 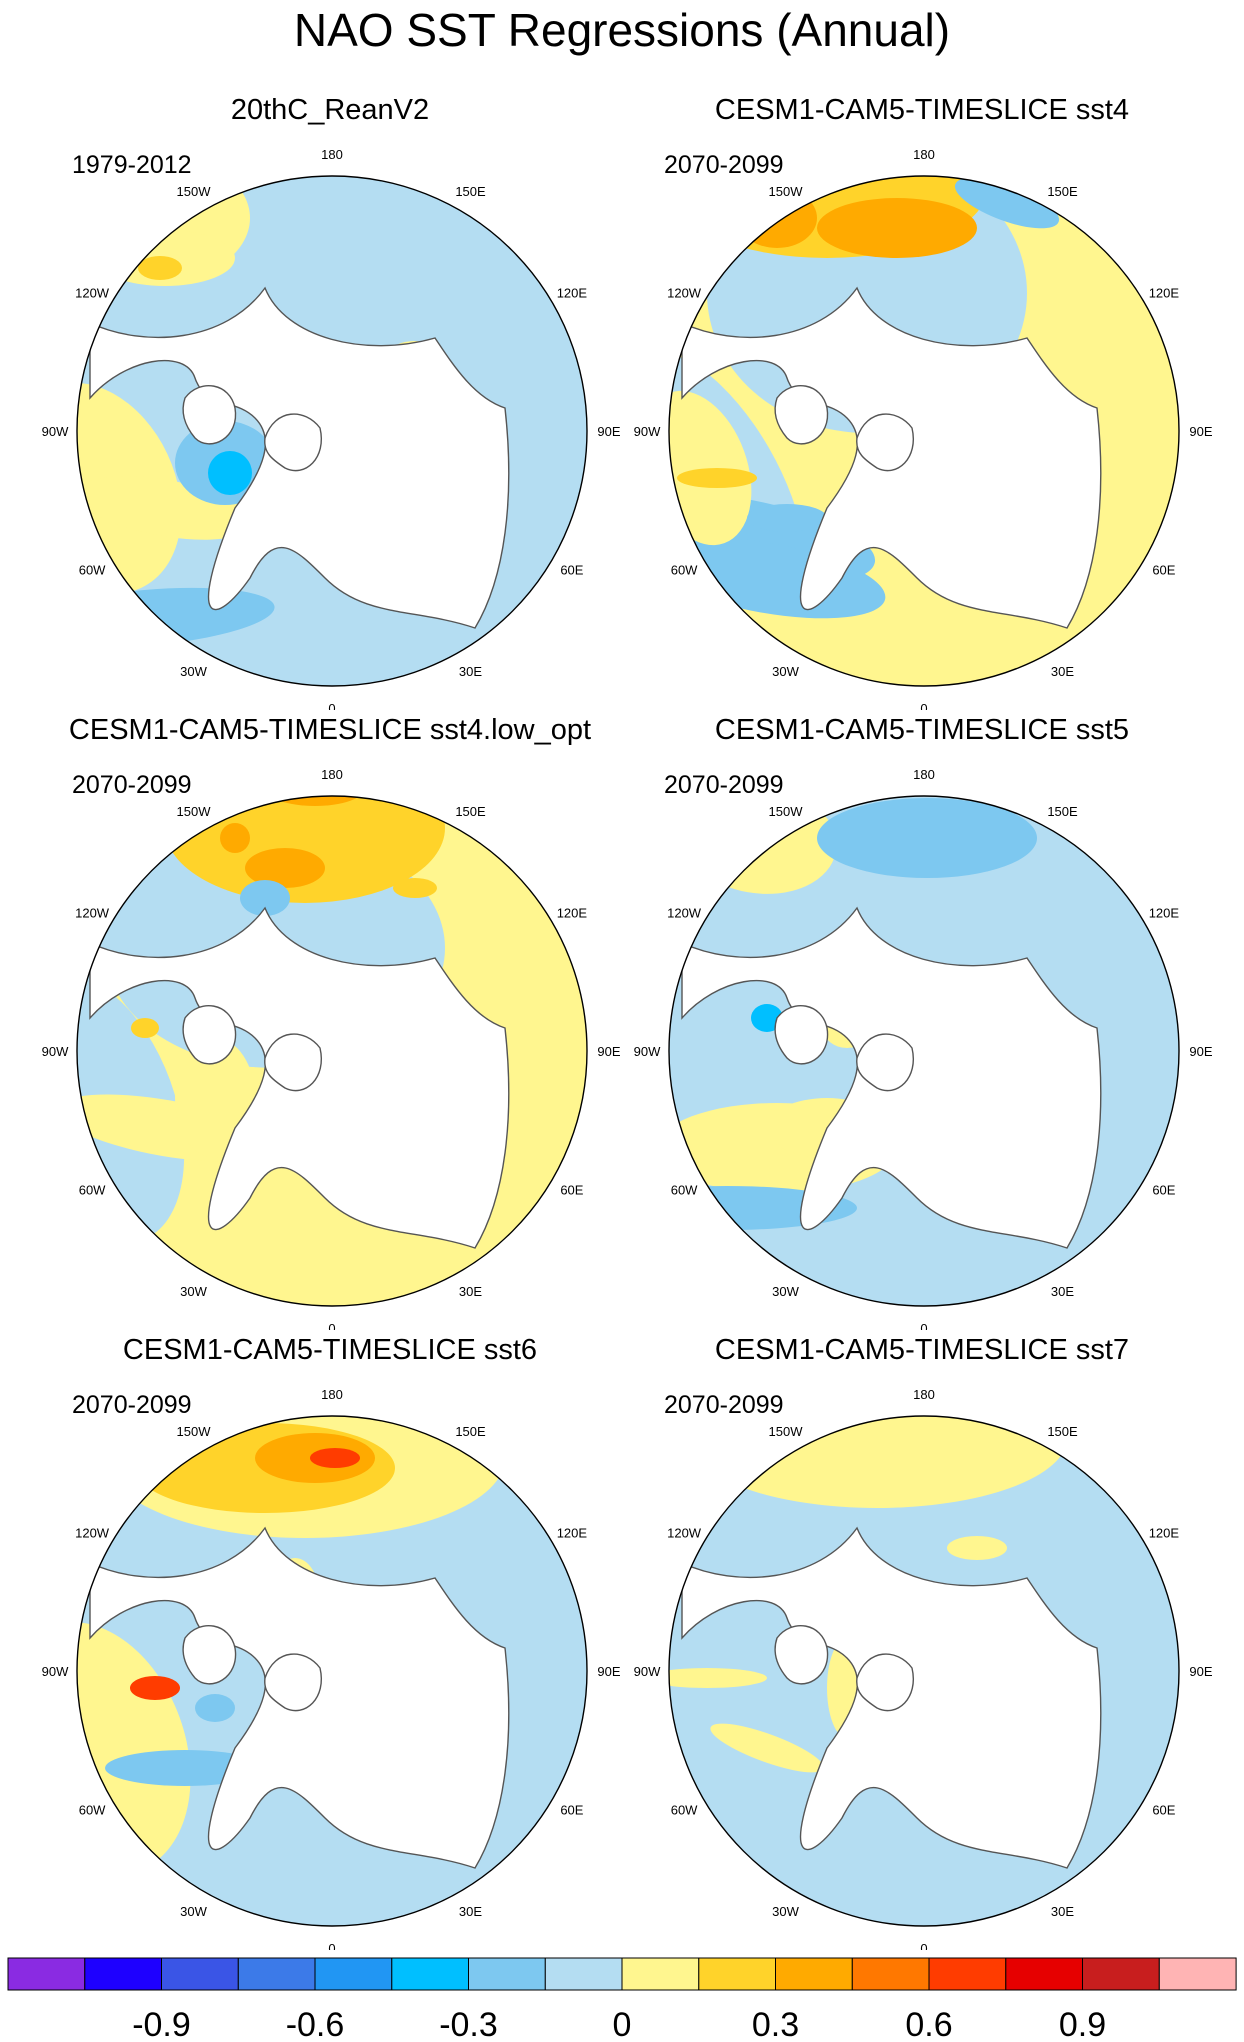 What do you see at coordinates (330, 1350) in the screenshot?
I see `panel-title: CESM1-CAM5-TIMESLICE sst6` at bounding box center [330, 1350].